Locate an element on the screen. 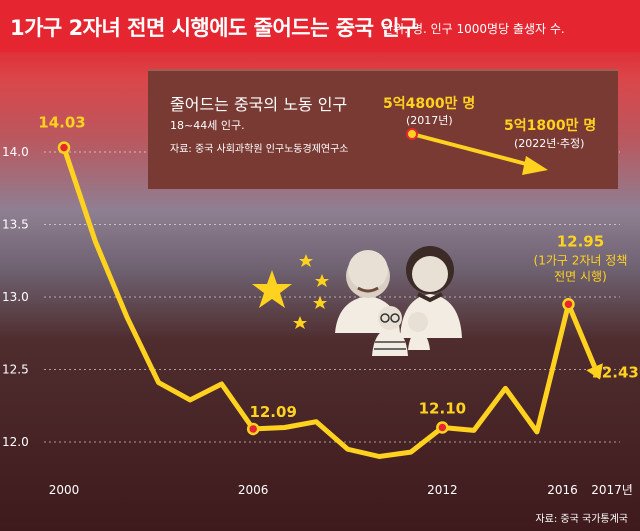 The width and height of the screenshot is (640, 531). start-population: 5억4800만 명 is located at coordinates (429, 104).